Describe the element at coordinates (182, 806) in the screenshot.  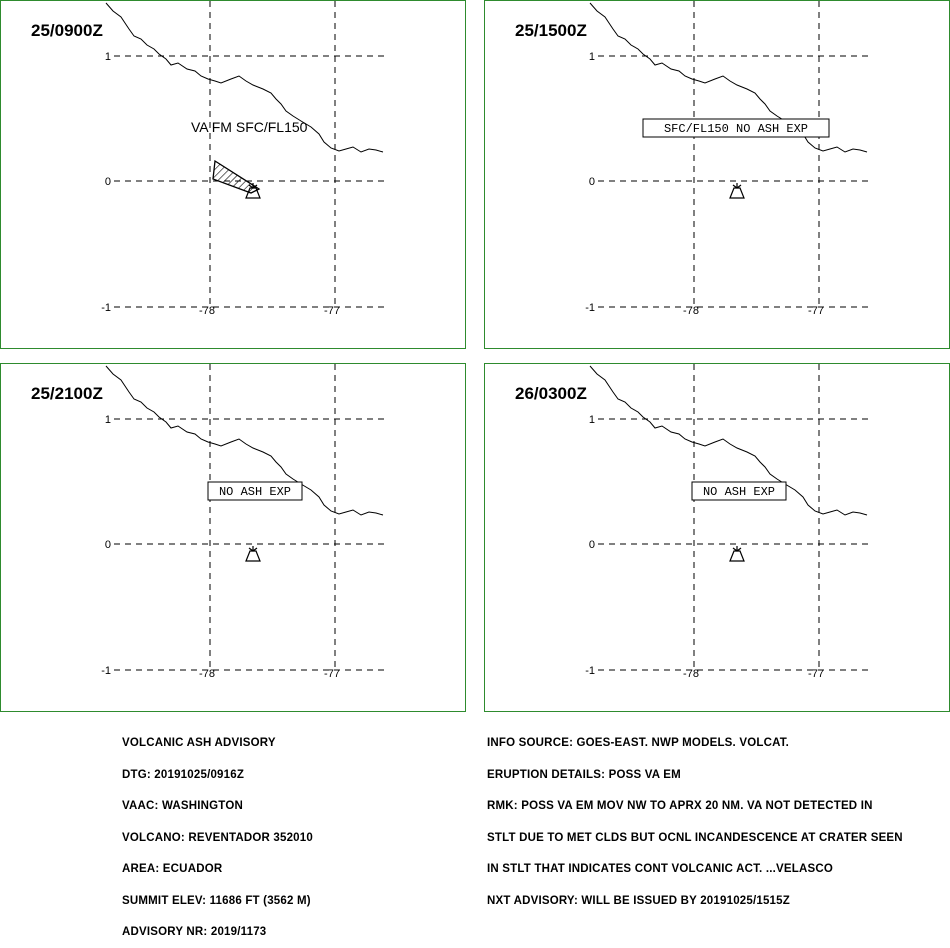
I see `advisory-line: VAAC: WASHINGTON` at that location.